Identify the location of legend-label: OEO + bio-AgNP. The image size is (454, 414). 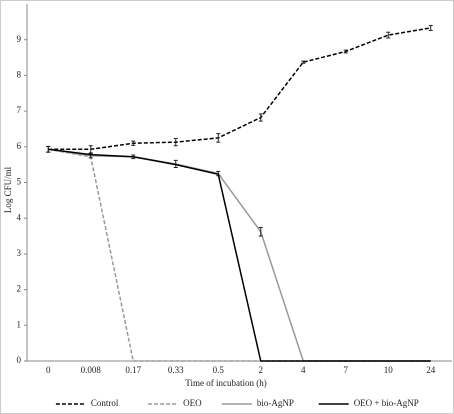
(386, 403).